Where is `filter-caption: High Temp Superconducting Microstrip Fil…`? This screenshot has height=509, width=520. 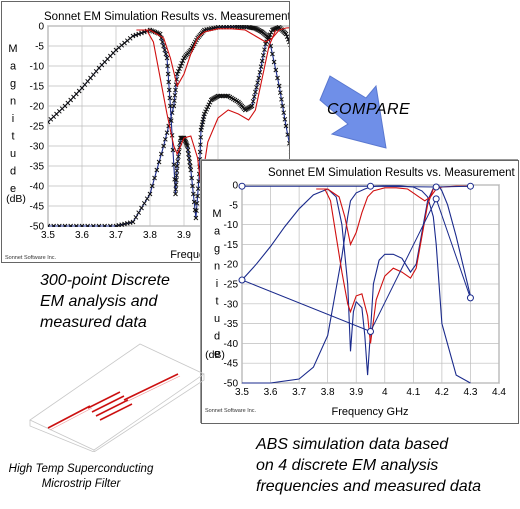 filter-caption: High Temp Superconducting Microstrip Fil… is located at coordinates (81, 477).